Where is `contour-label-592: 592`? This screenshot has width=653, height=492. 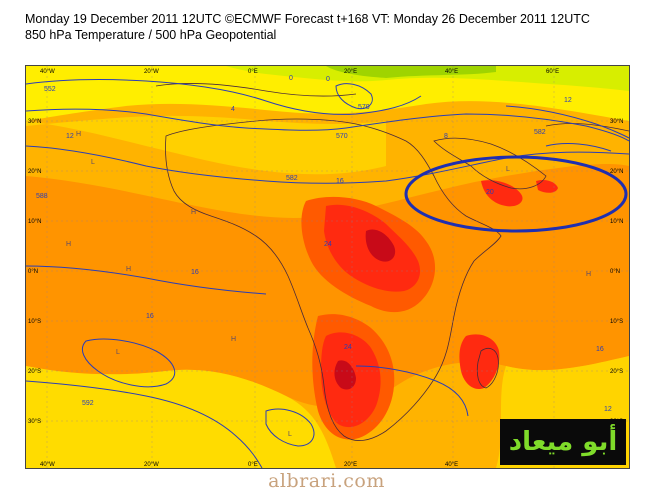 contour-label-592: 592 is located at coordinates (88, 403).